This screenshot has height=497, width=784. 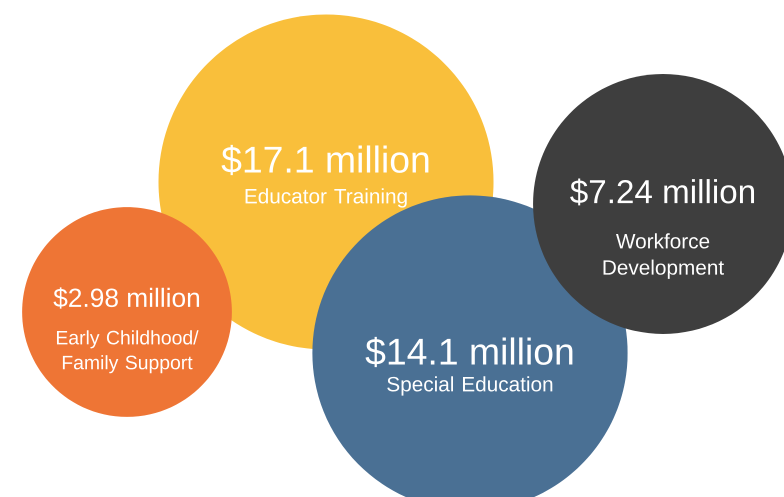 I want to click on category-label: Early Childhood/ Family Support, so click(x=127, y=352).